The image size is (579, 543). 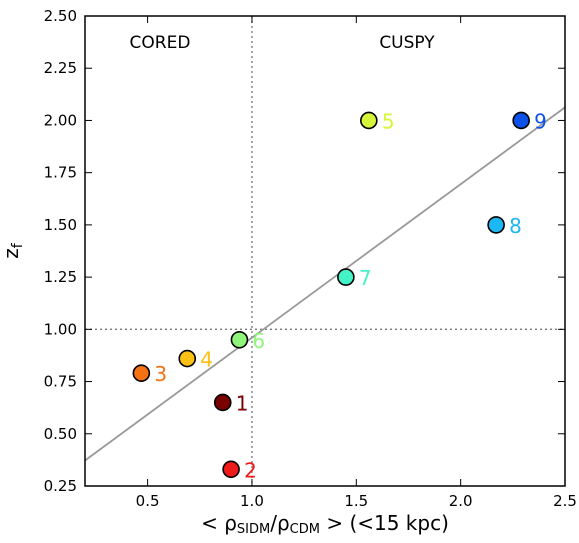 What do you see at coordinates (13, 250) in the screenshot?
I see `y-axis-title: zf` at bounding box center [13, 250].